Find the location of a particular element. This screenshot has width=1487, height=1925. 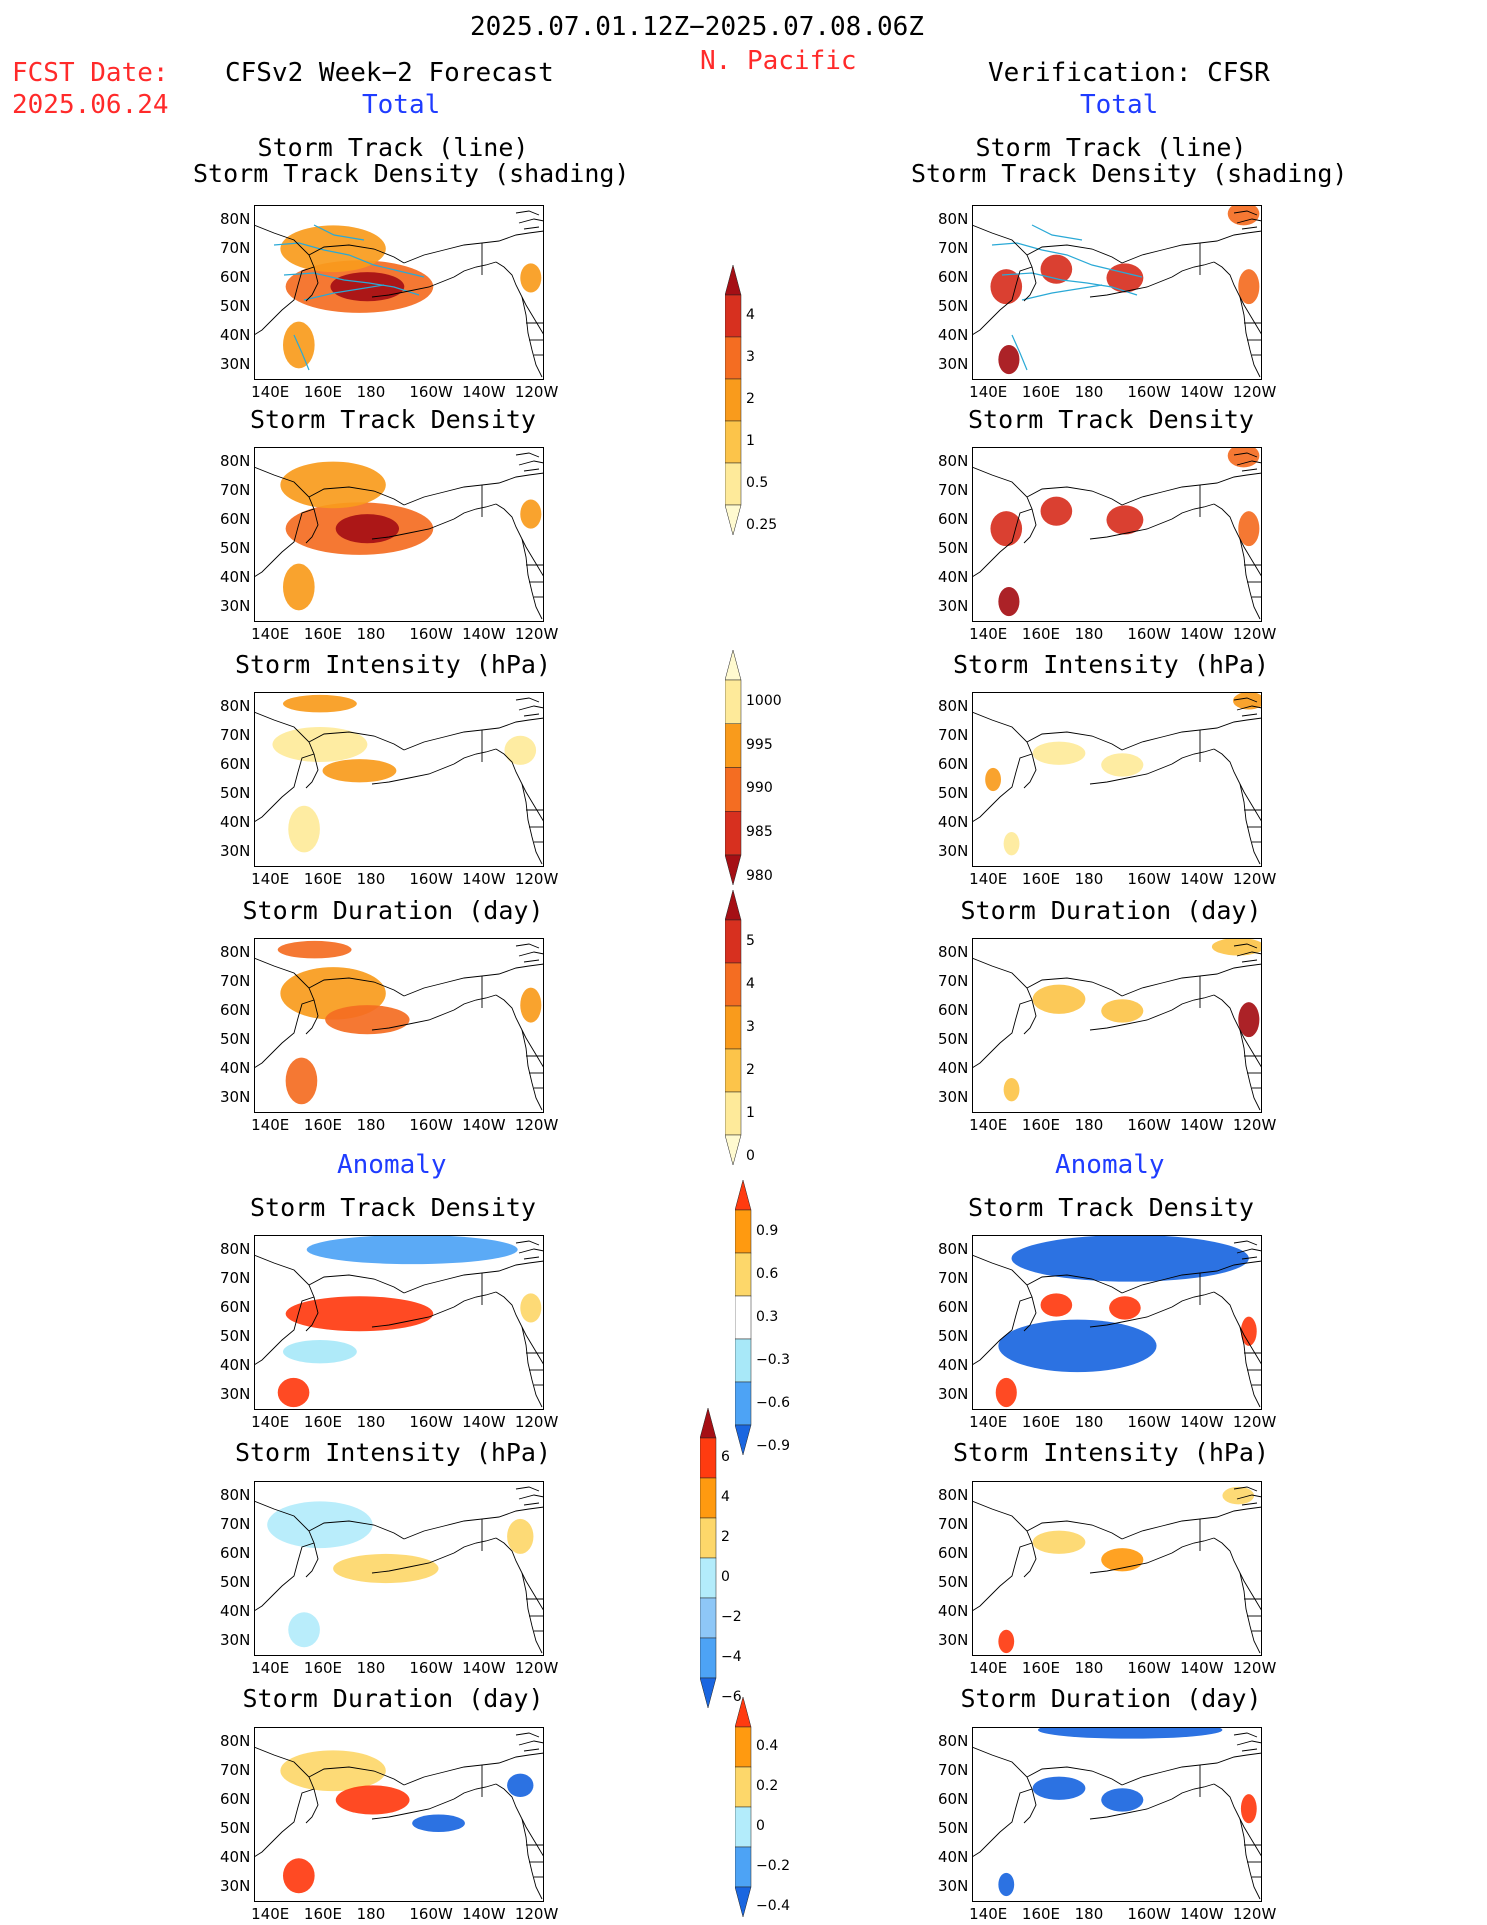

duration_total-label: 4 is located at coordinates (750, 983).